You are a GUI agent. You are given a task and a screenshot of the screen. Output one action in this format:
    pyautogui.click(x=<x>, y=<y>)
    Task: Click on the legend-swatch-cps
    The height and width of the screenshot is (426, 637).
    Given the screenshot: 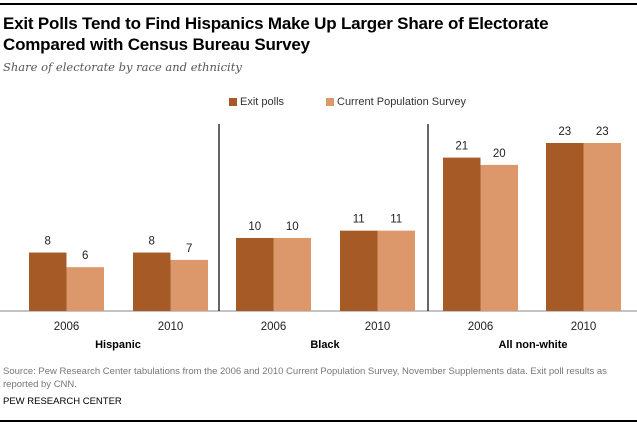 What is the action you would take?
    pyautogui.click(x=330, y=102)
    